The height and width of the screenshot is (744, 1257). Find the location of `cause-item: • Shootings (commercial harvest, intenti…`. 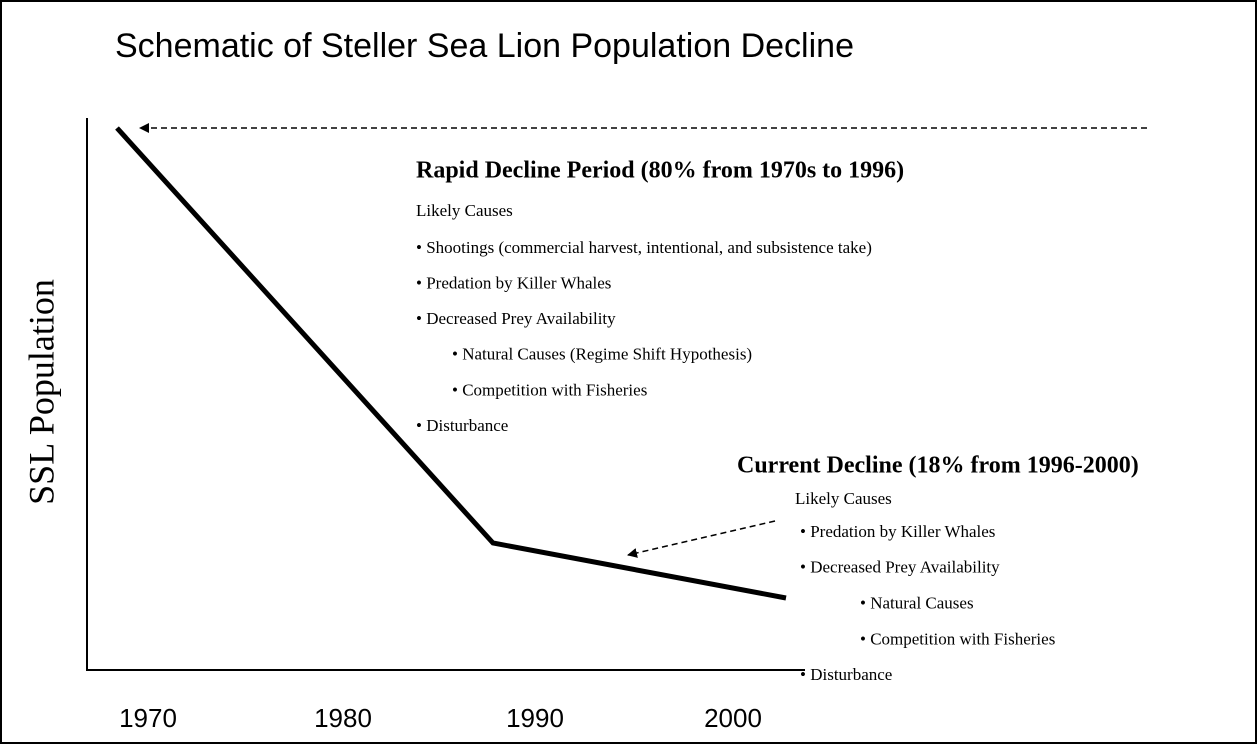

cause-item: • Shootings (commercial harvest, intenti… is located at coordinates (644, 247).